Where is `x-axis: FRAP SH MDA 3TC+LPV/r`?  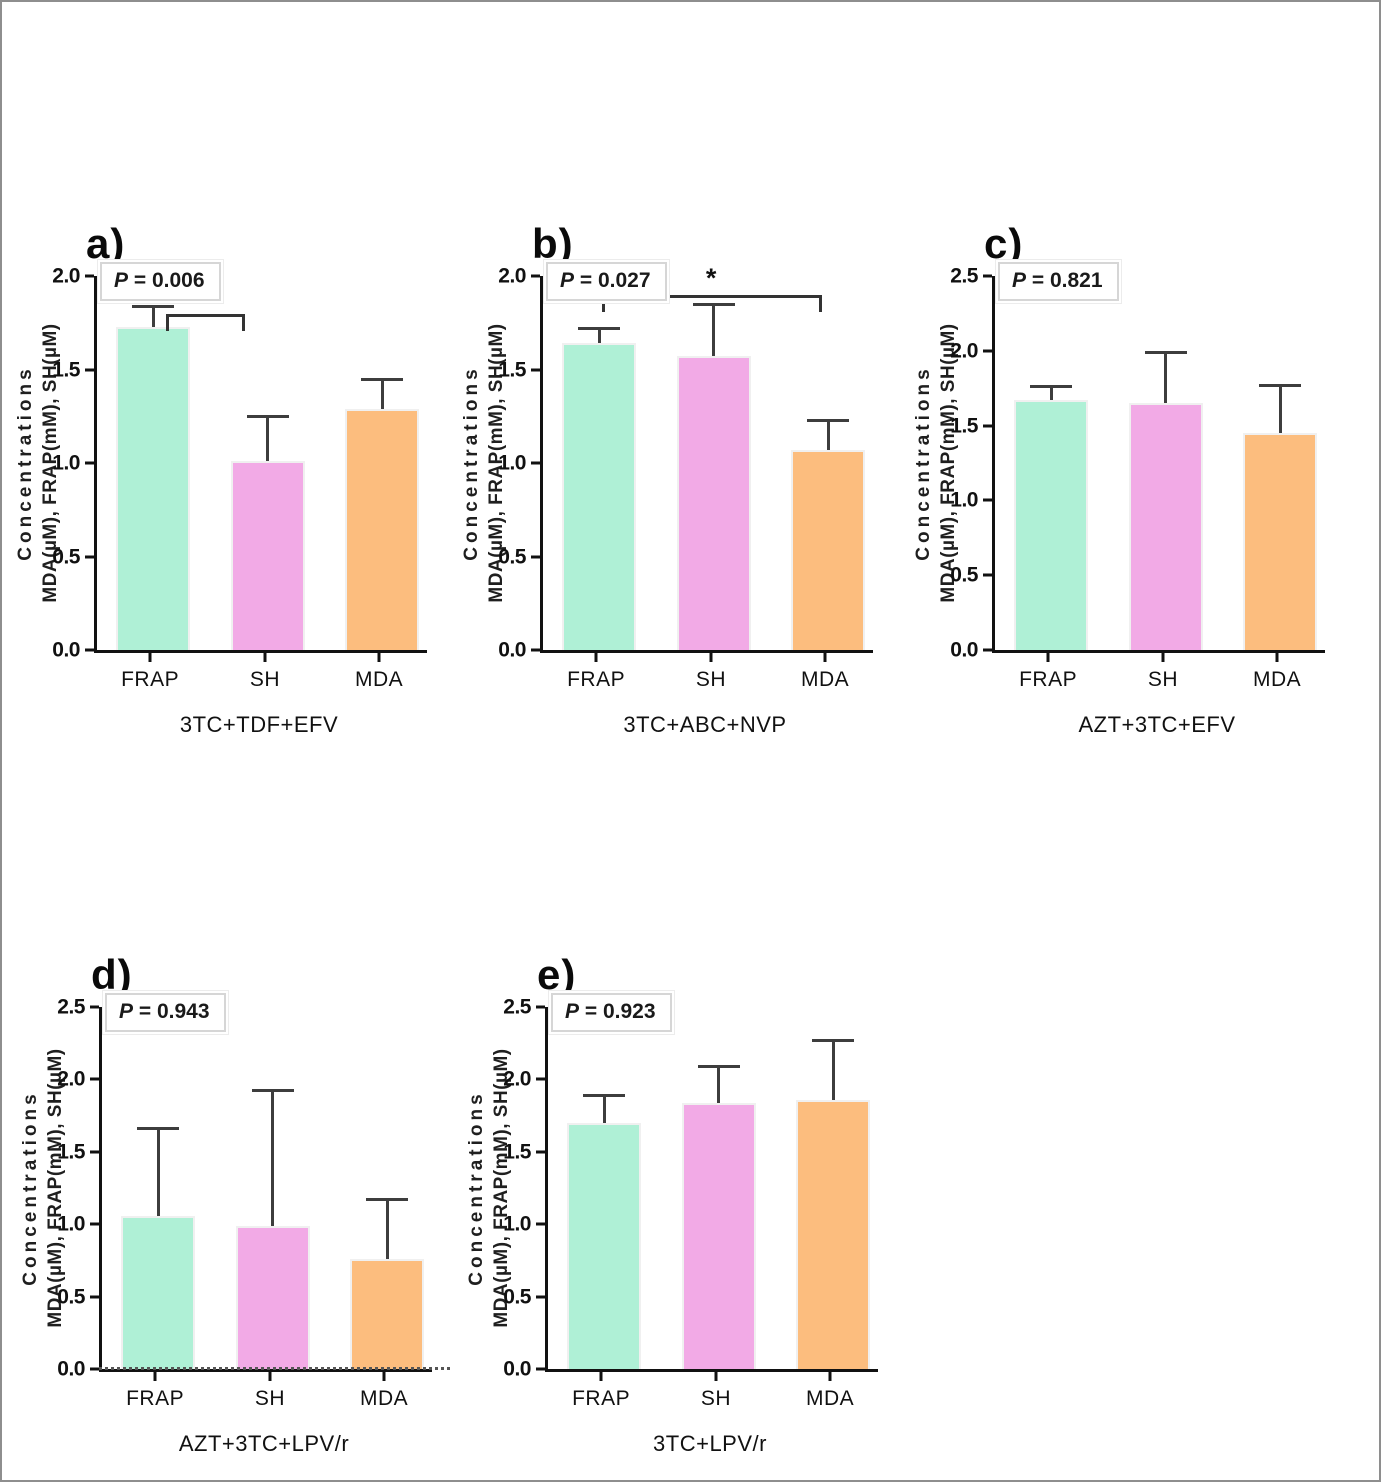
x-axis: FRAP SH MDA 3TC+LPV/r is located at coordinates (710, 1425).